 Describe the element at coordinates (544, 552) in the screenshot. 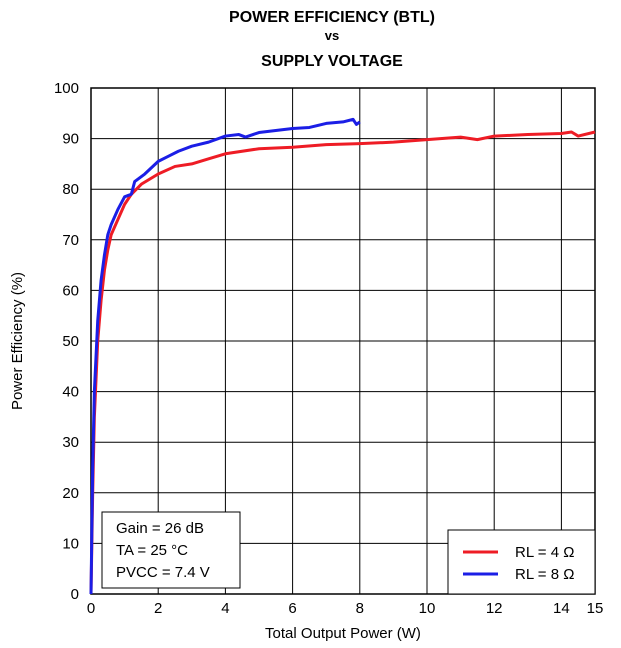

I see `legend-label: RL = 4 Ω` at that location.